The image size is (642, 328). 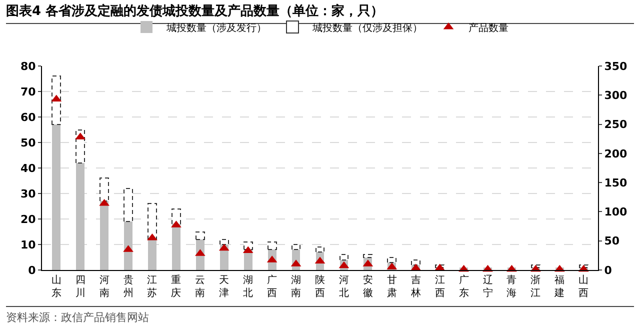 I want to click on y-tick-label: 80, so click(x=28, y=66).